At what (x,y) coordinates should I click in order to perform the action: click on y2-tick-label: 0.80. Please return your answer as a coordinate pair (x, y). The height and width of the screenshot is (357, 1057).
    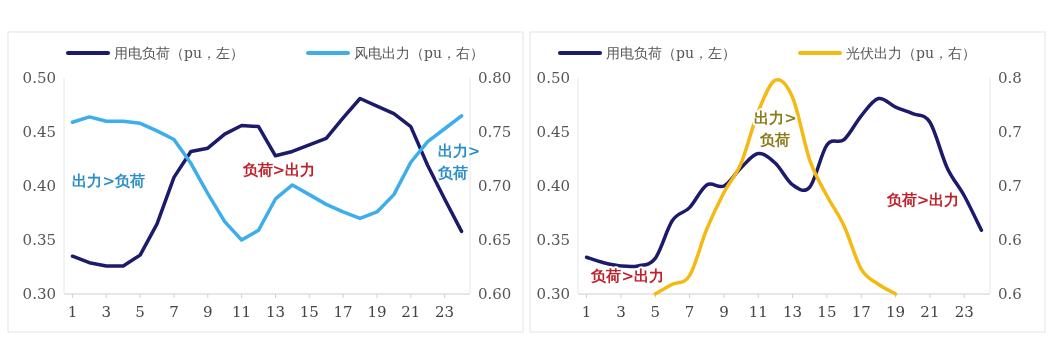
    Looking at the image, I should click on (495, 78).